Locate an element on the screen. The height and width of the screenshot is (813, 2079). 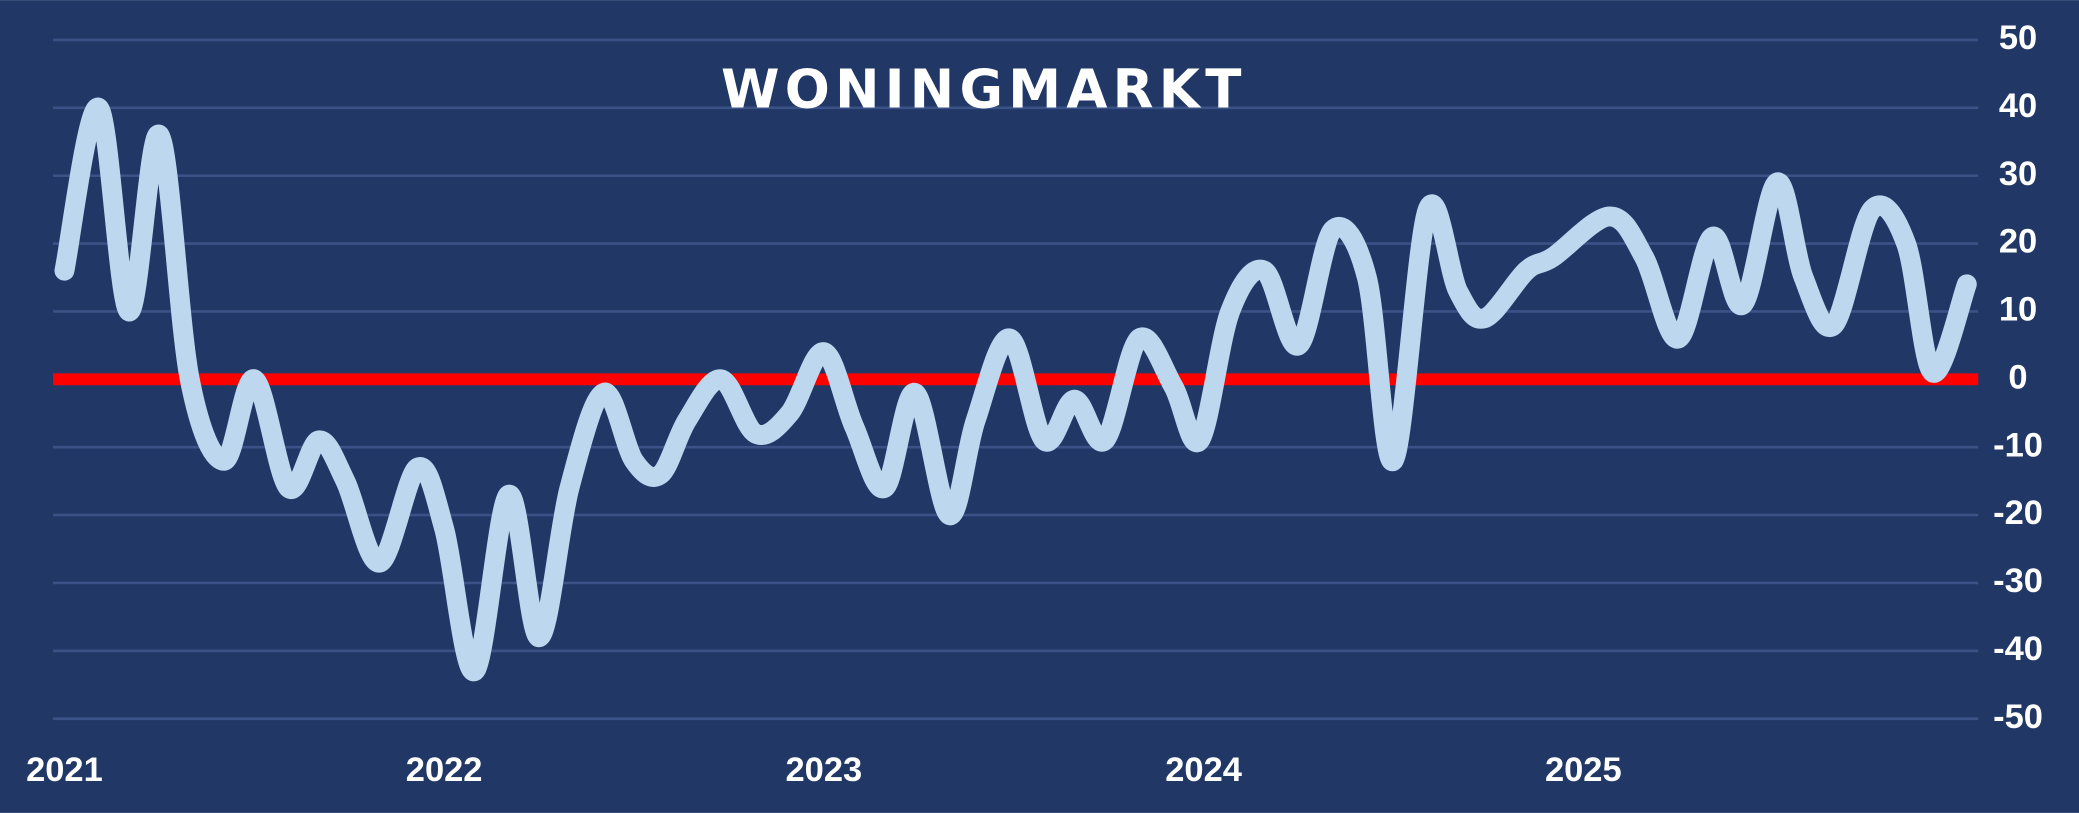
x-tick-label: 2021 is located at coordinates (64, 770).